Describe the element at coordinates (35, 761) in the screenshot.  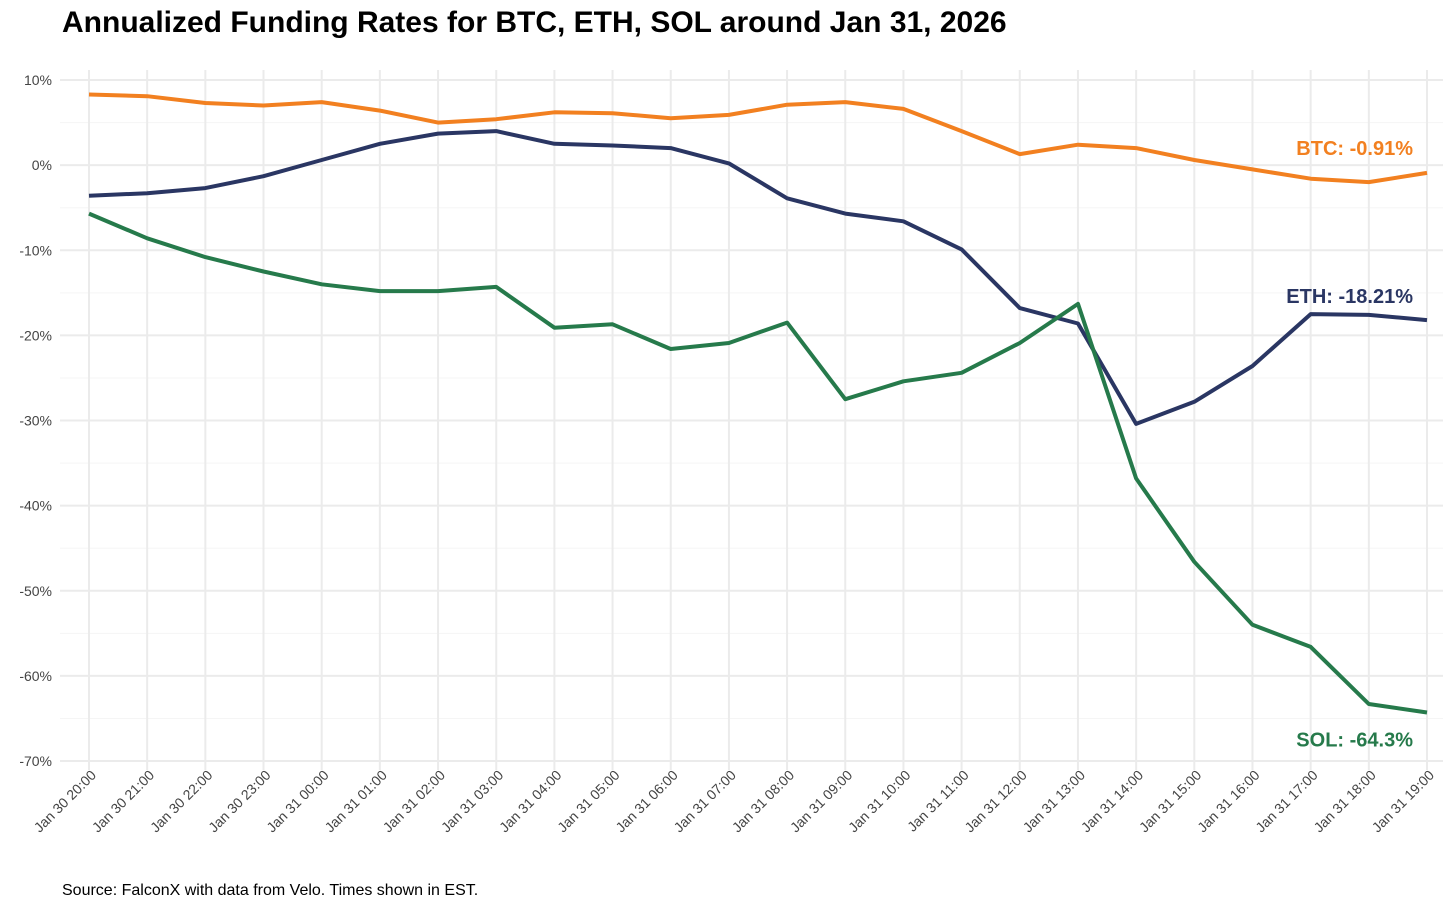
I see `y-tick-label: -70%` at that location.